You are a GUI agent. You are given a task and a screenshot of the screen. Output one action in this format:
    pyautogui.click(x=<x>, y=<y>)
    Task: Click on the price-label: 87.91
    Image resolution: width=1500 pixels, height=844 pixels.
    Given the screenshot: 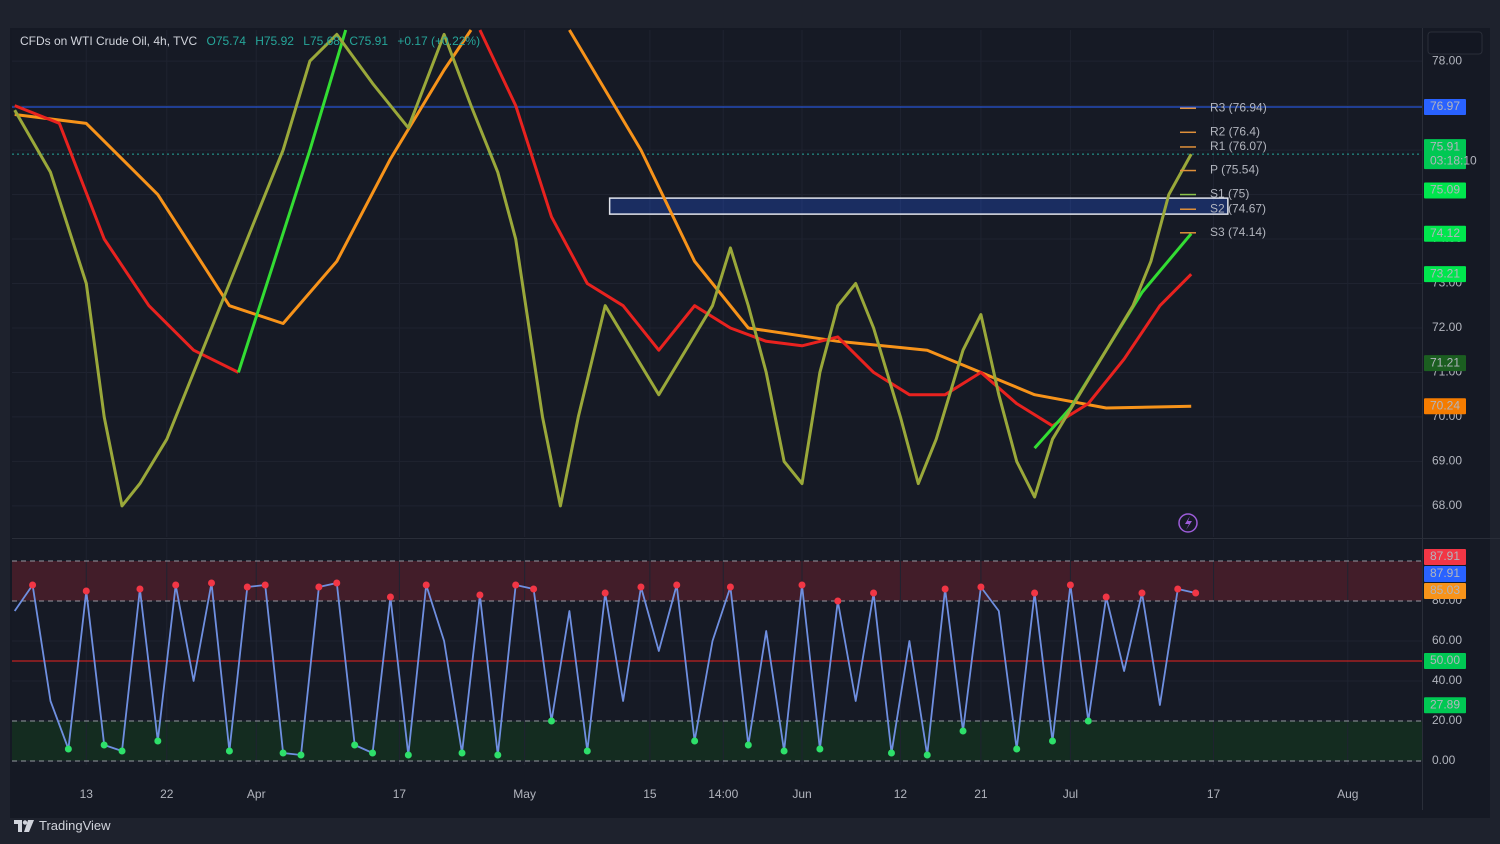 What is the action you would take?
    pyautogui.click(x=1445, y=556)
    